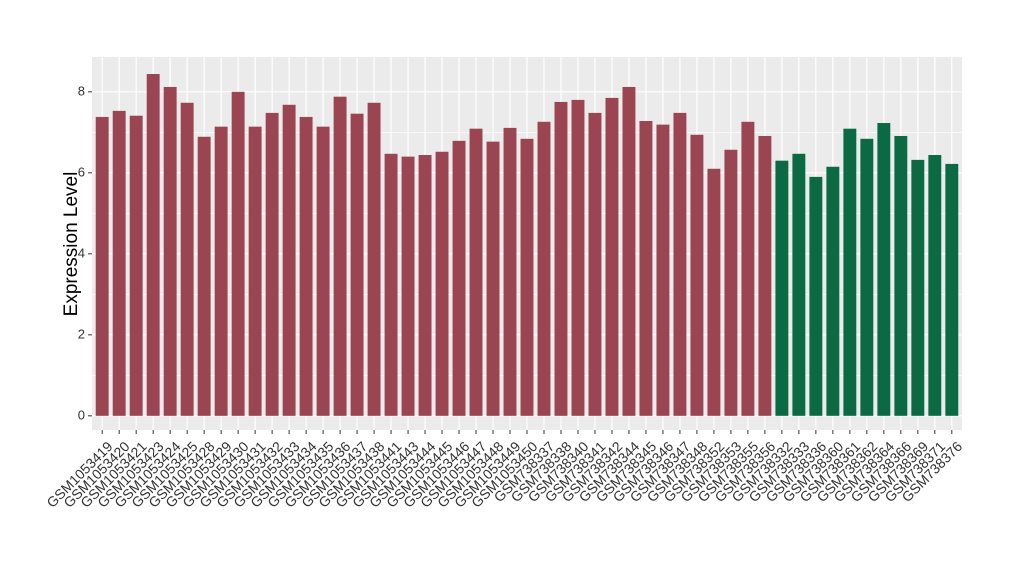  Describe the element at coordinates (81, 252) in the screenshot. I see `y-tick-label: 4` at that location.